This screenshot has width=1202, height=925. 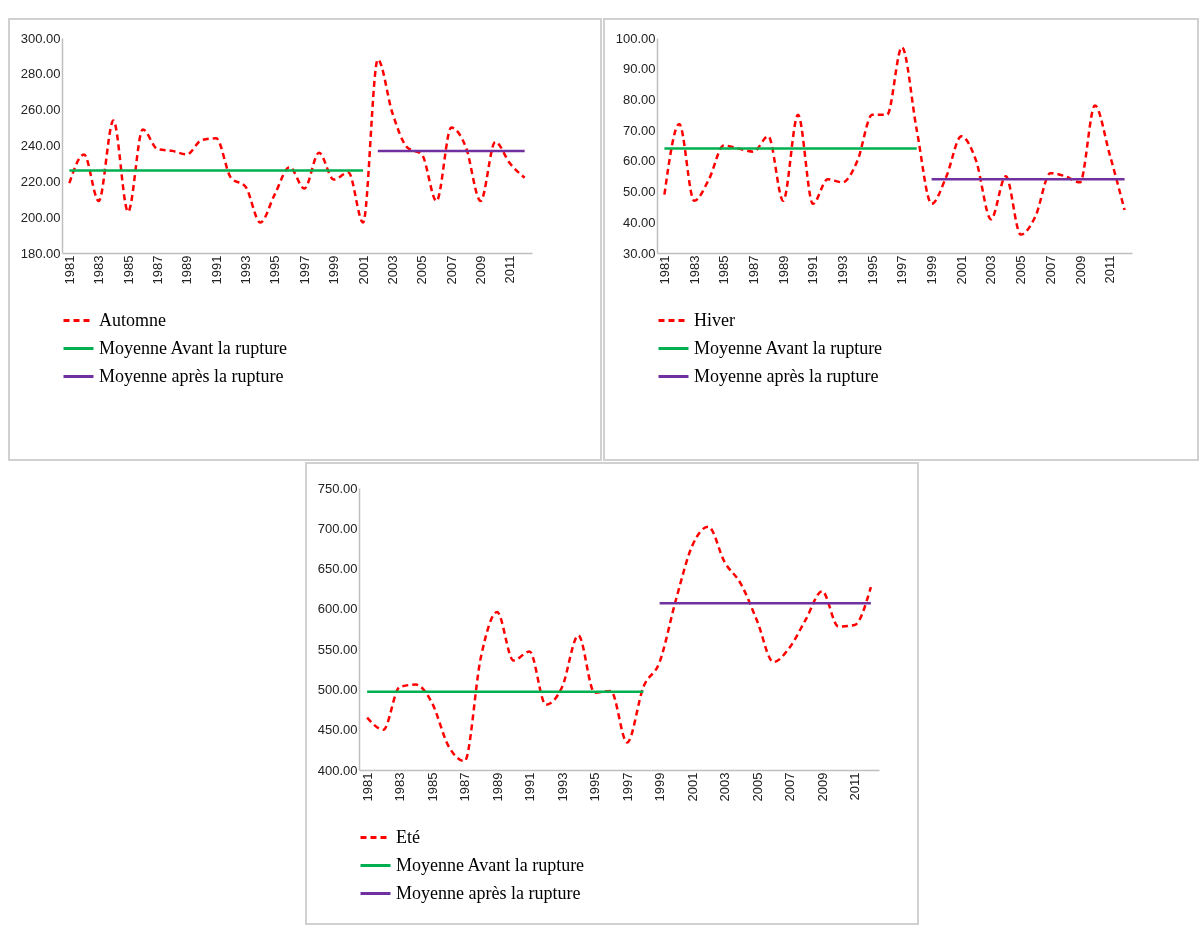 What do you see at coordinates (408, 836) in the screenshot?
I see `legend-label: Eté` at bounding box center [408, 836].